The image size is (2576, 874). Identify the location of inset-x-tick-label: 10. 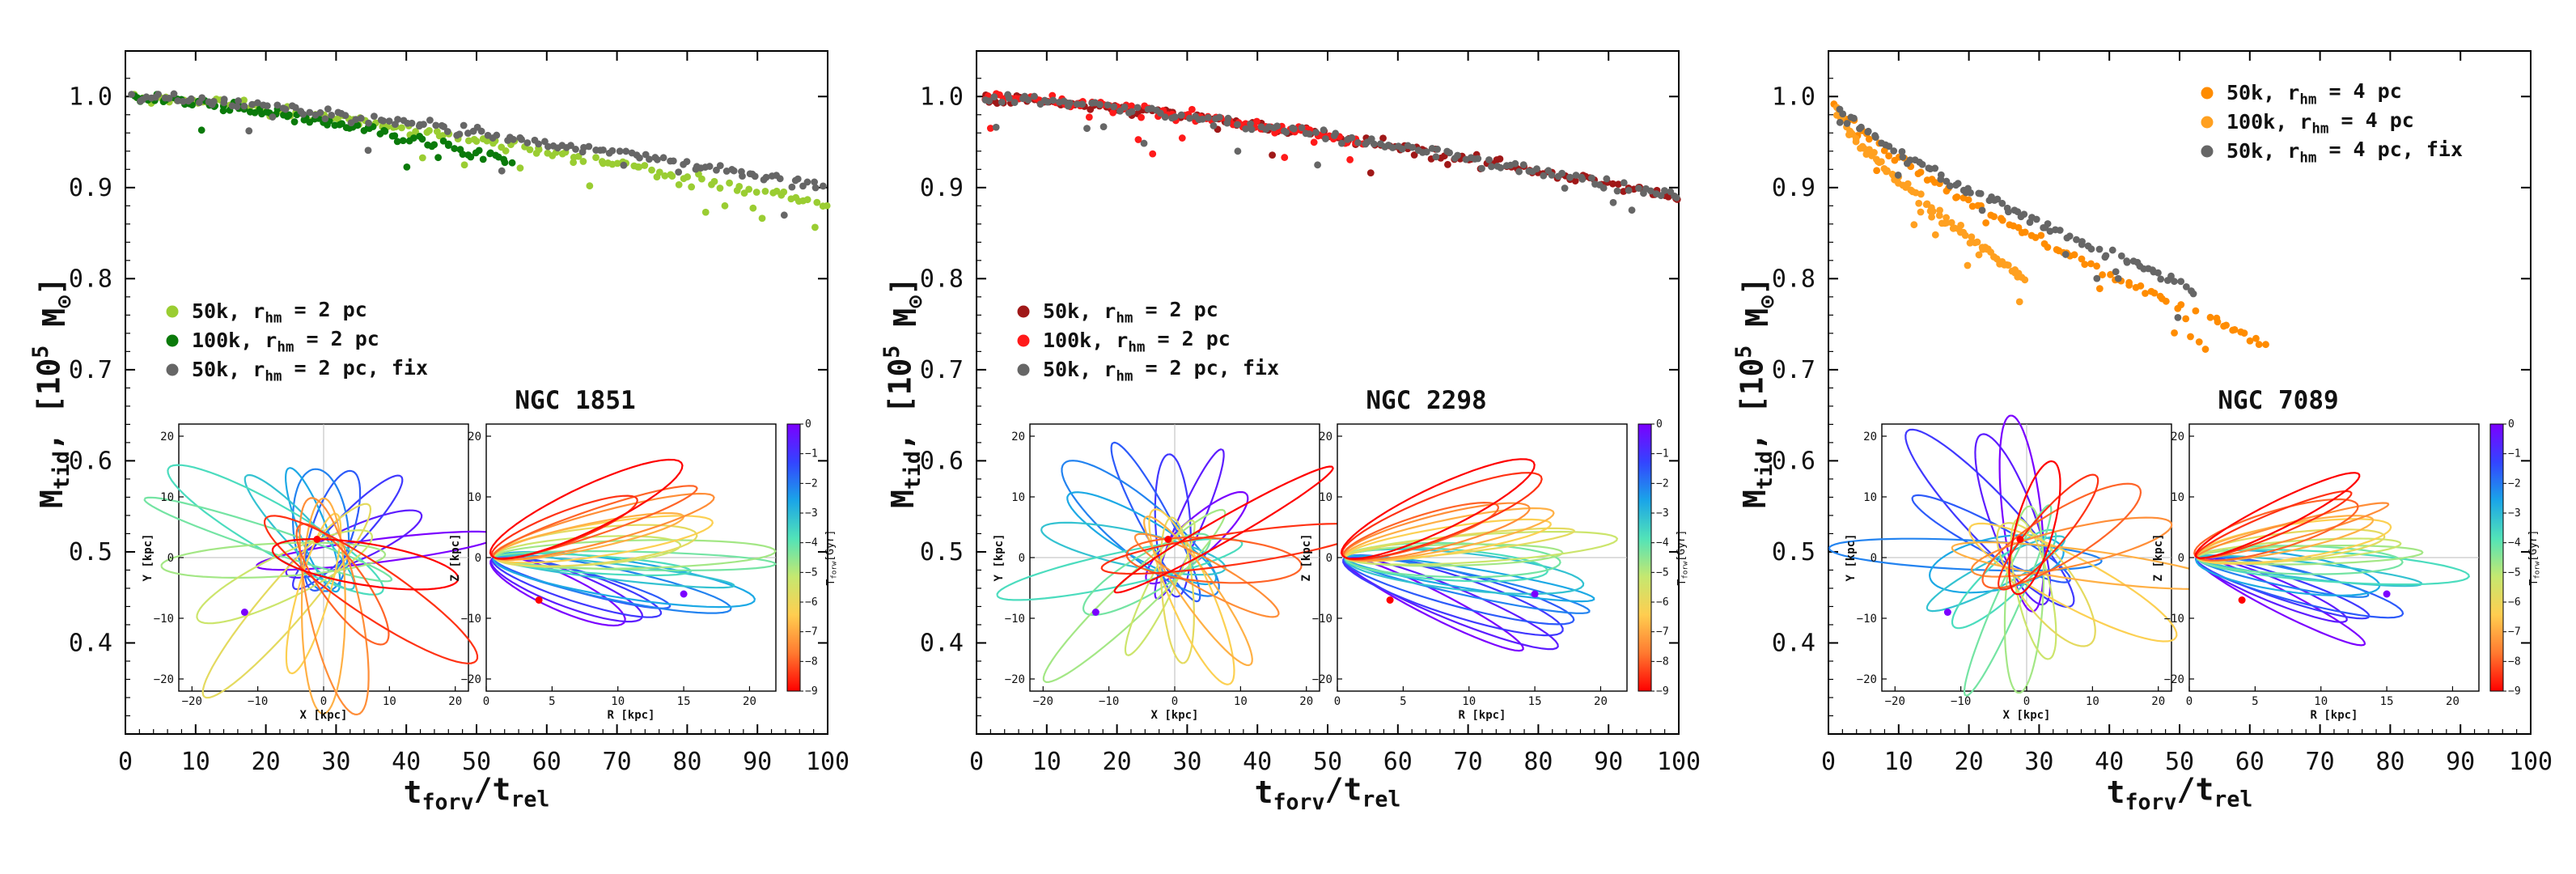
(1241, 701).